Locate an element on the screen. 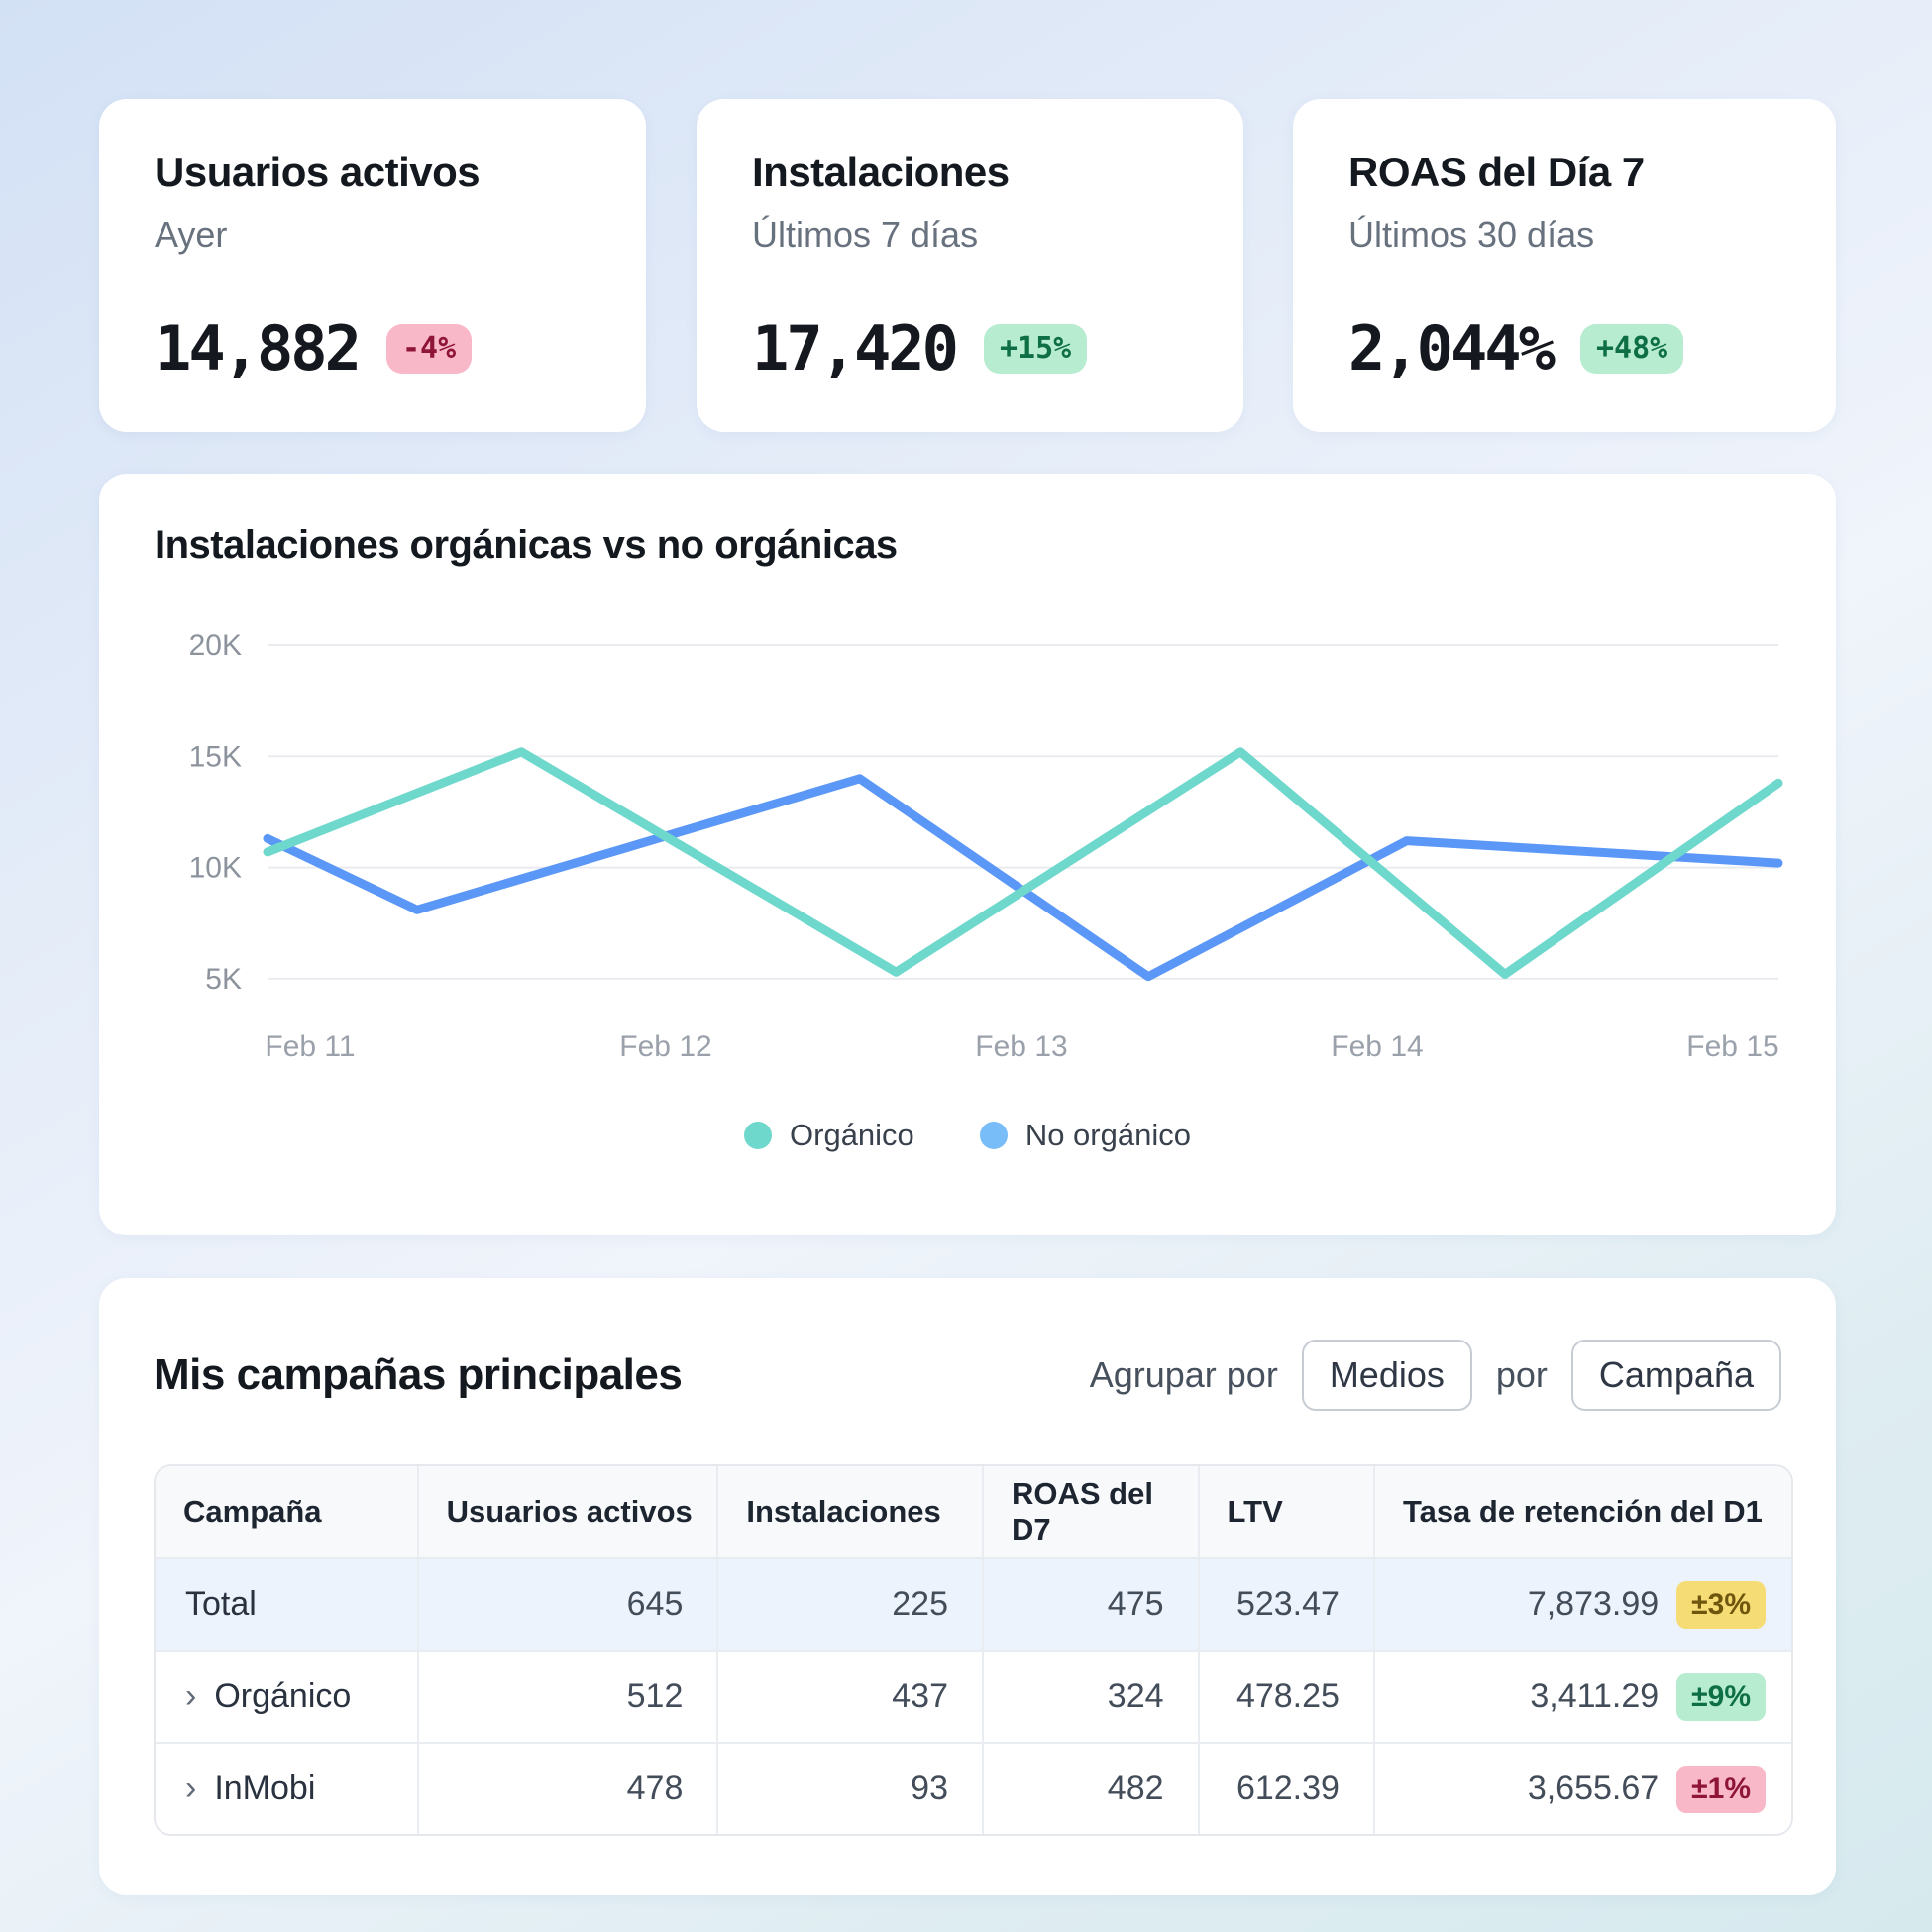 Image resolution: width=1932 pixels, height=1932 pixels. svg-text: Feb 13 is located at coordinates (1021, 1046).